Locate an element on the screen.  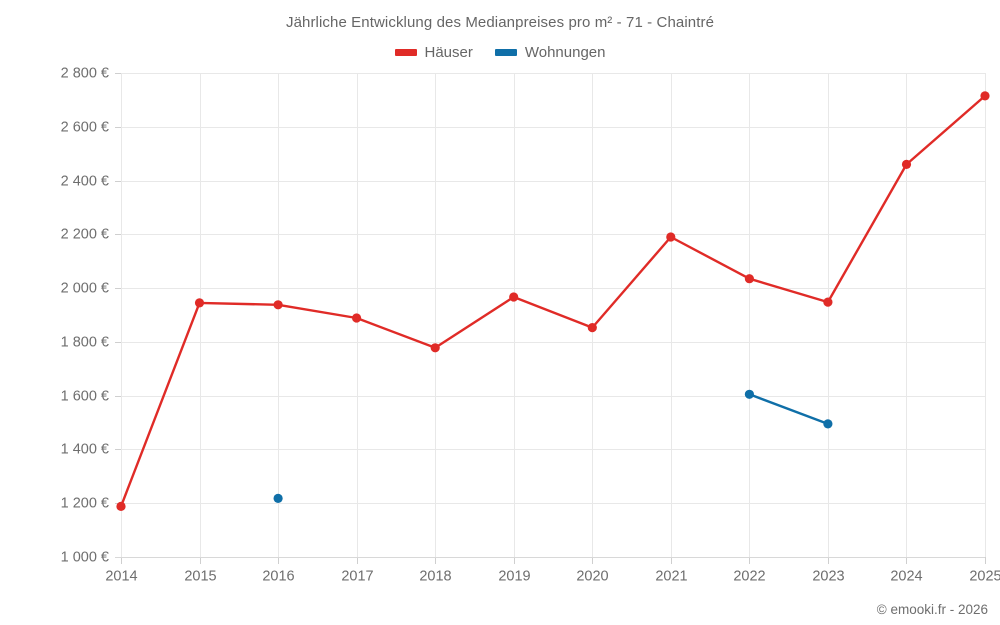
legend-item-hauser: Häuser is located at coordinates (433, 52).